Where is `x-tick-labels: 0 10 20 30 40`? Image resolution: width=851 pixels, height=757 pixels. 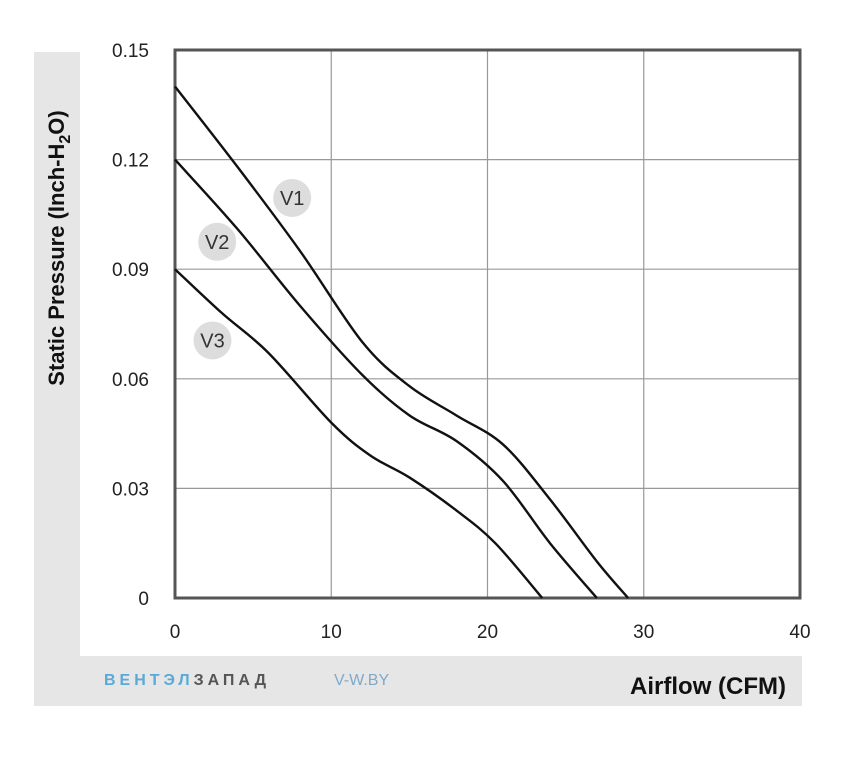 x-tick-labels: 0 10 20 30 40 is located at coordinates (490, 632).